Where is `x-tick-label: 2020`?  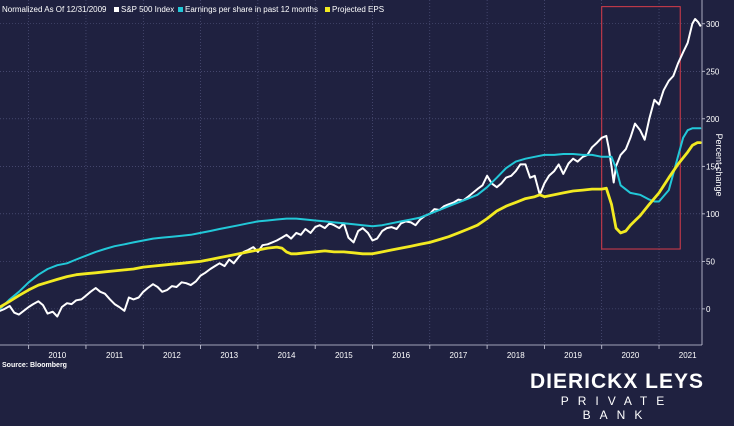
x-tick-label: 2020 is located at coordinates (630, 355).